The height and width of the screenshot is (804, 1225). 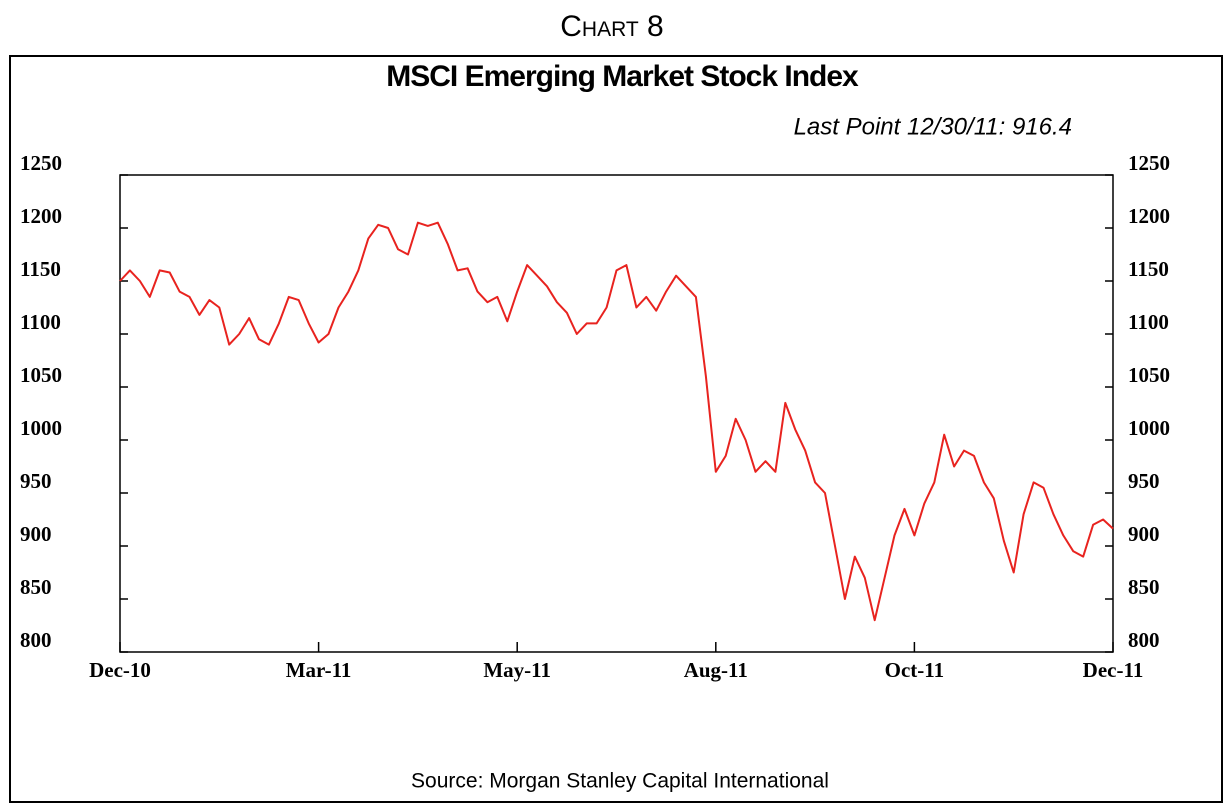 I want to click on x-tick-label: Dec-11, so click(x=1113, y=670).